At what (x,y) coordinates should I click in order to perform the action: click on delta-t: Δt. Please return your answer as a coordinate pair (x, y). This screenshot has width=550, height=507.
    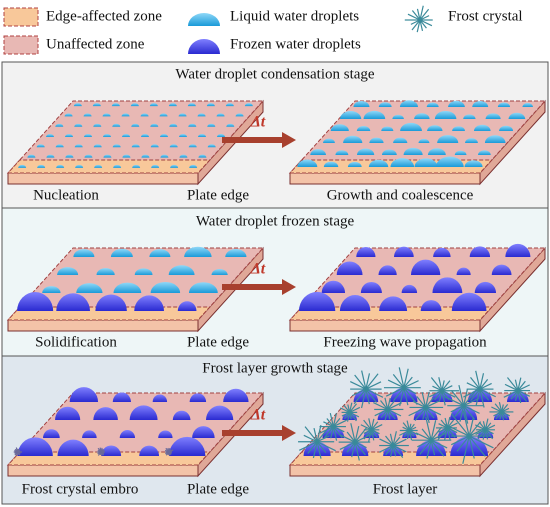
    Looking at the image, I should click on (258, 122).